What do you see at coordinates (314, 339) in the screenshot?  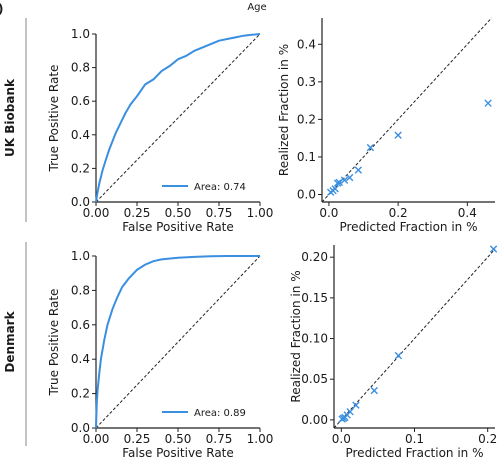 I see `y-tick-label: 0.10` at bounding box center [314, 339].